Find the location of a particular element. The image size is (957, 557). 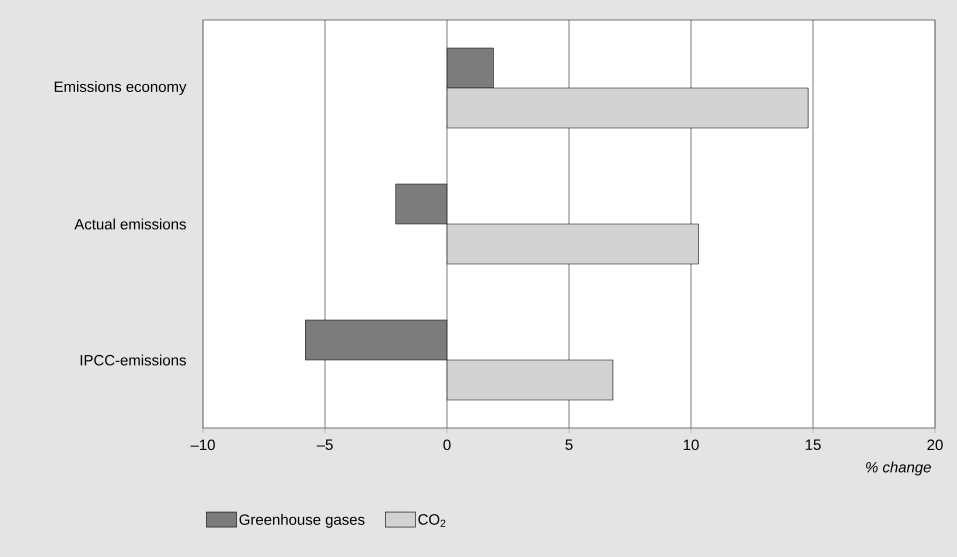

x-tick-label: 5 is located at coordinates (569, 445).